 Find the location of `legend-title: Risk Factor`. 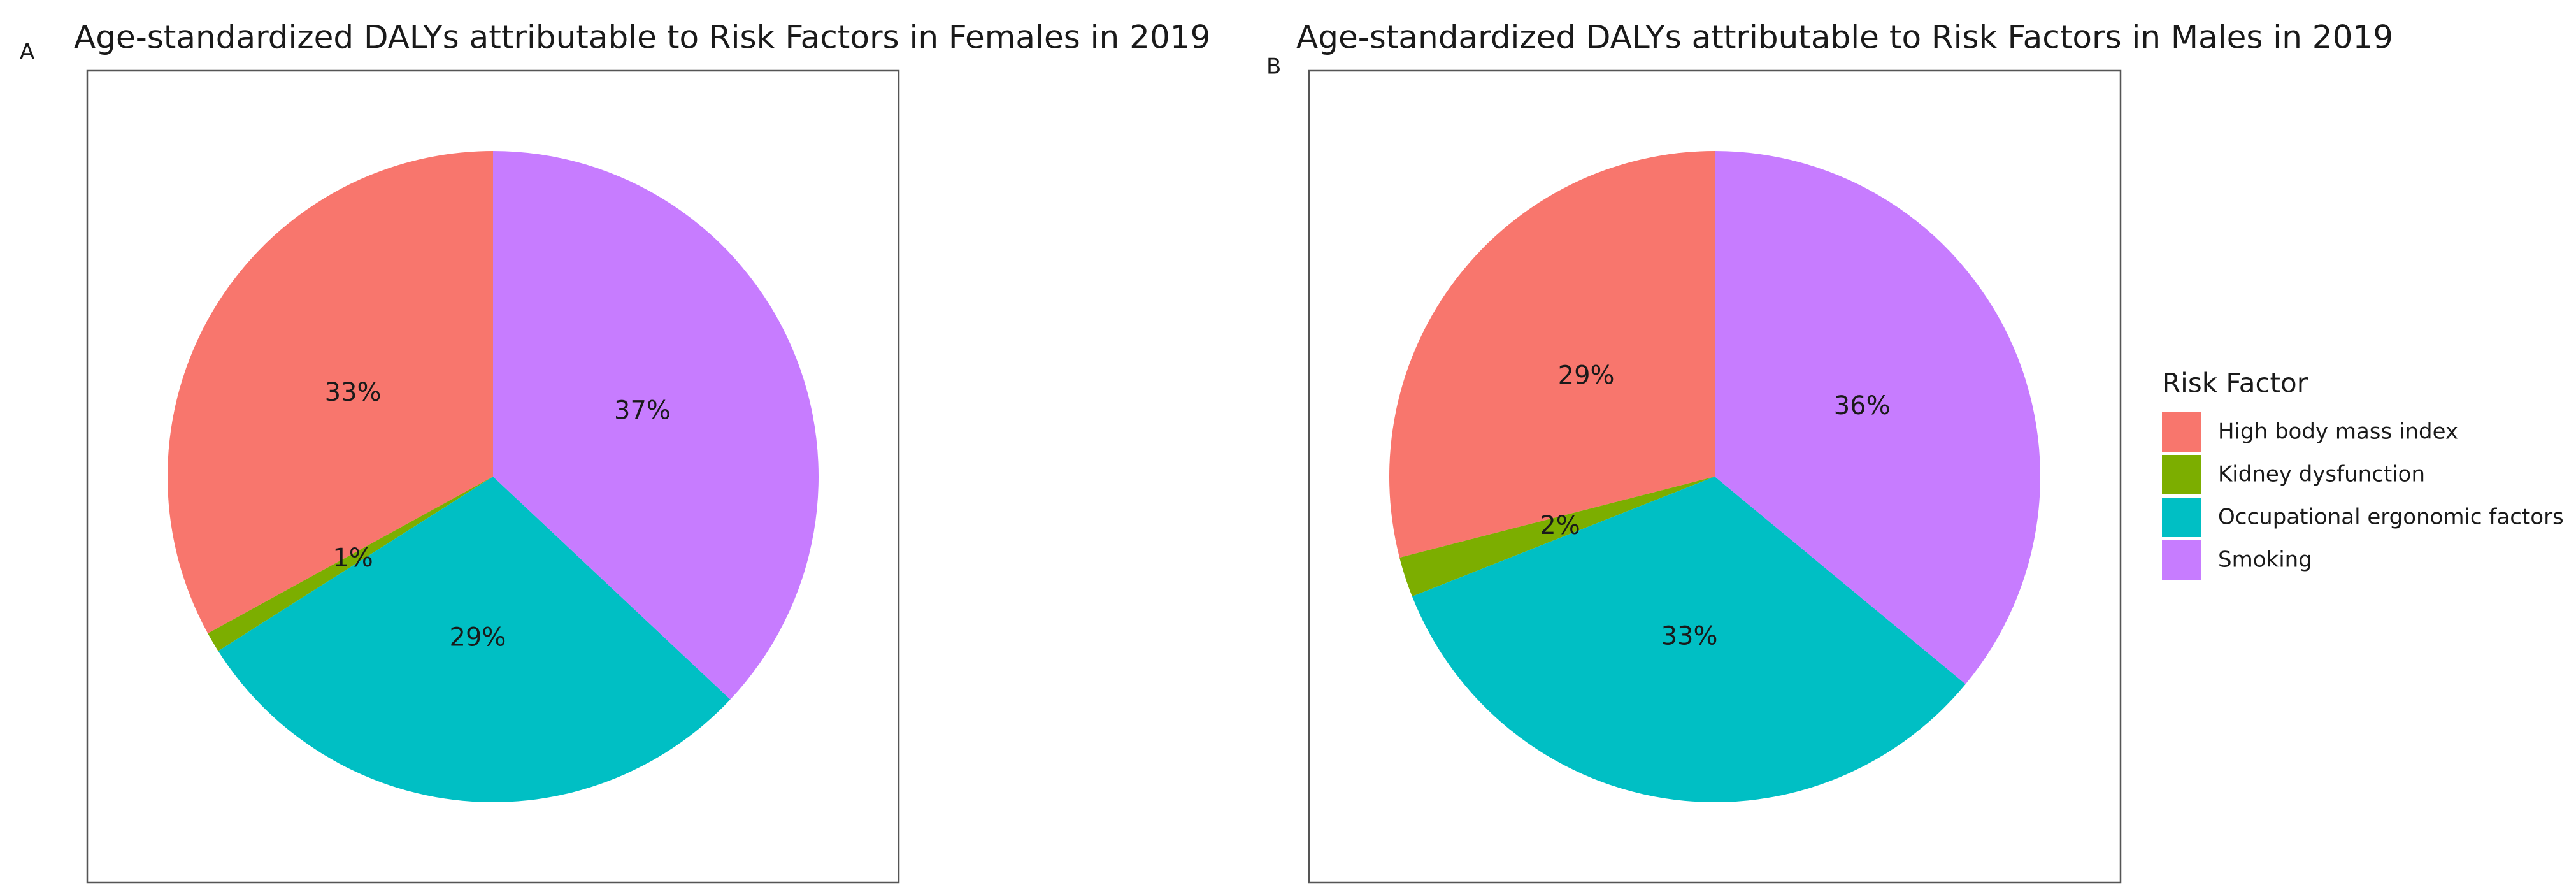

legend-title: Risk Factor is located at coordinates (2235, 383).